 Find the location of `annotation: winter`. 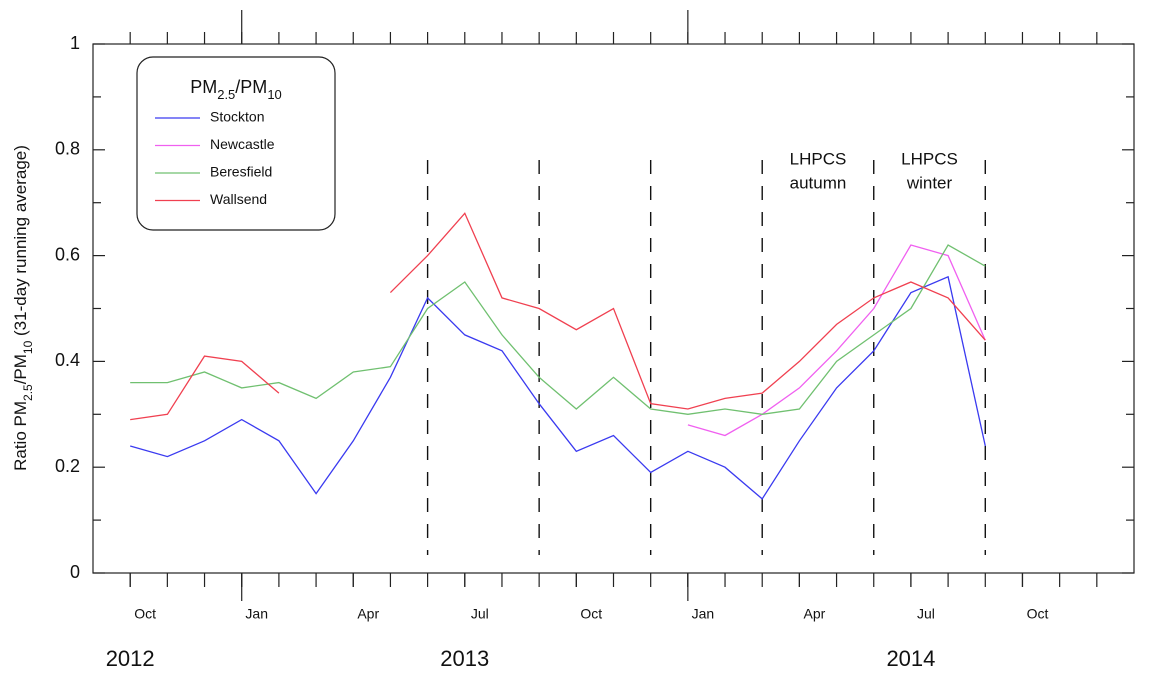

annotation: winter is located at coordinates (929, 182).